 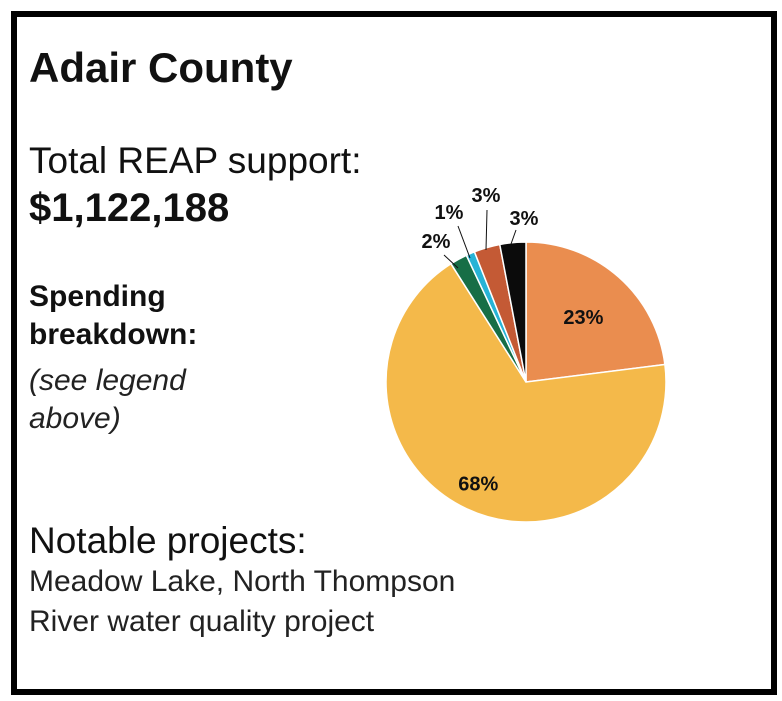 What do you see at coordinates (161, 67) in the screenshot?
I see `county-title: Adair County` at bounding box center [161, 67].